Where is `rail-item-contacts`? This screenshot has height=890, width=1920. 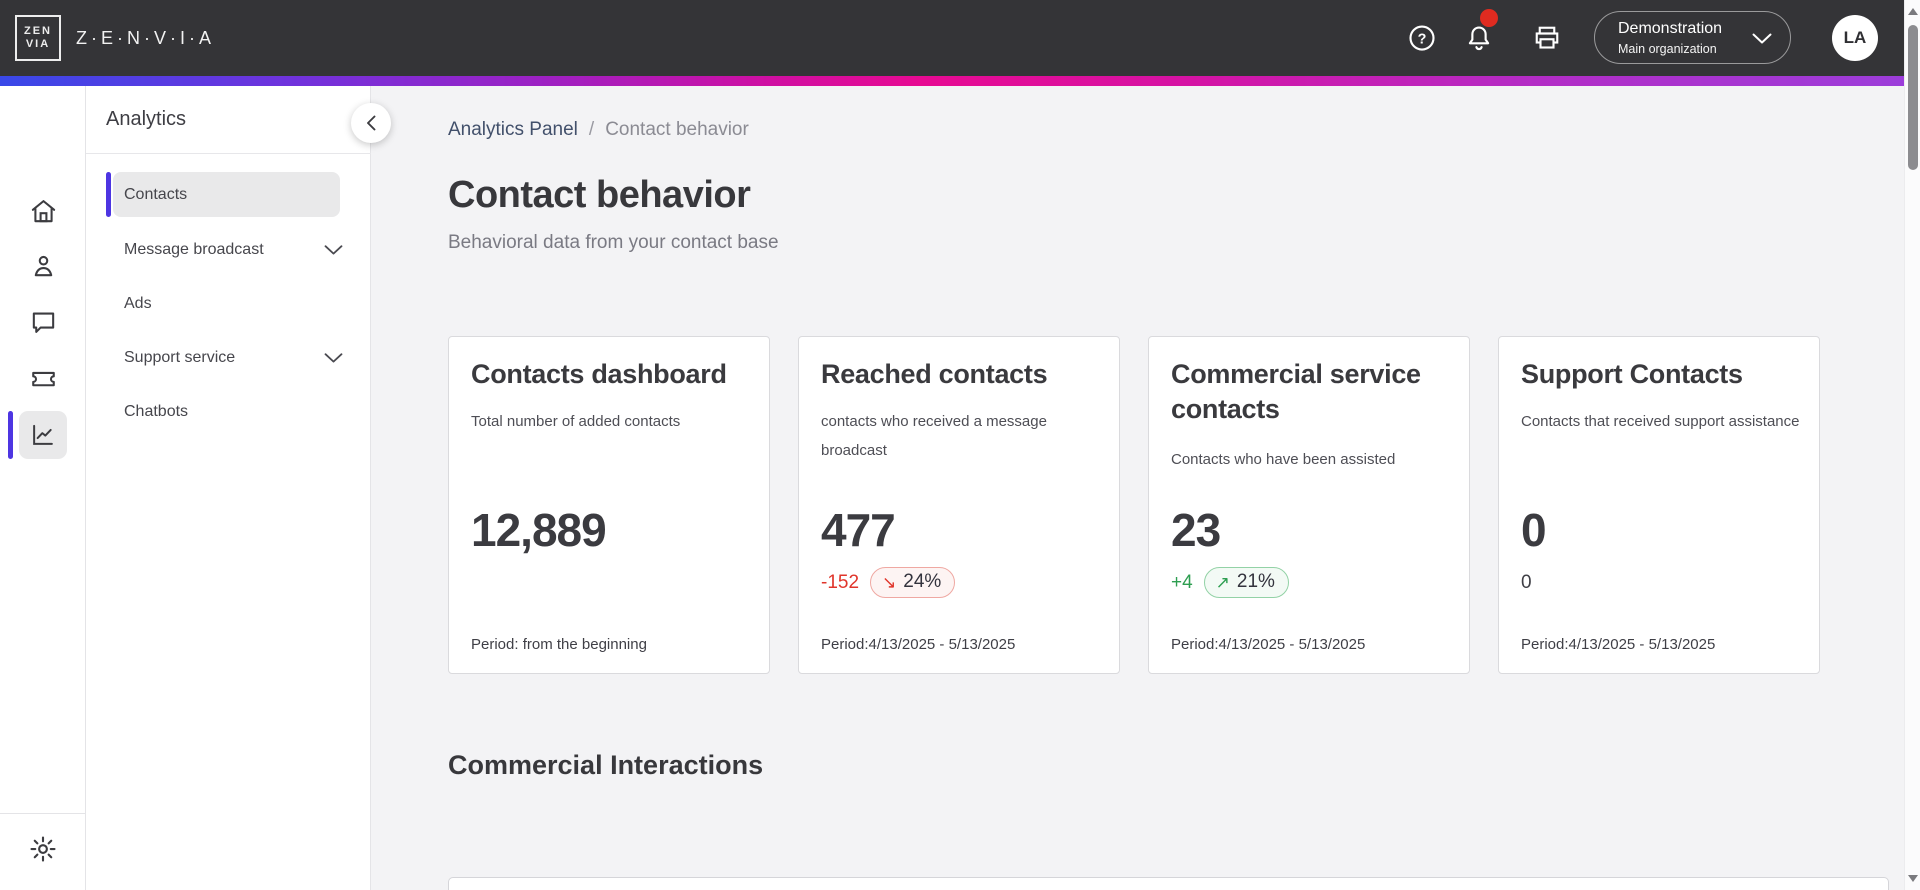 rail-item-contacts is located at coordinates (43, 266).